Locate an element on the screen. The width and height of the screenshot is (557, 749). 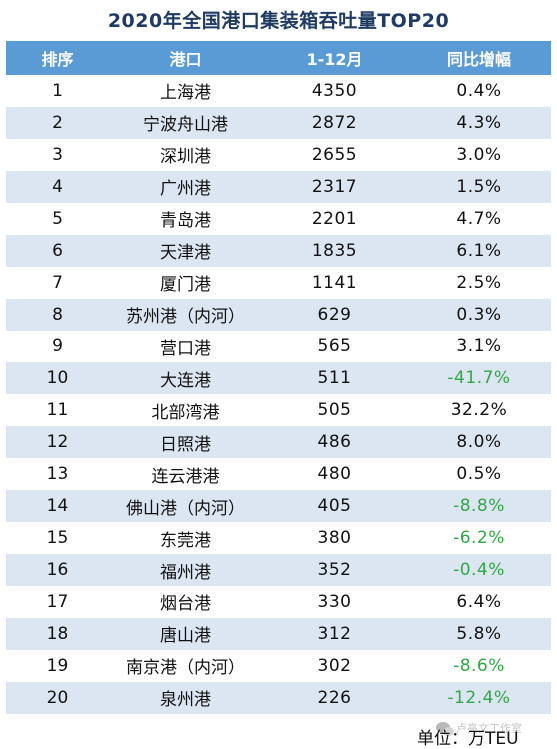
cell-volume: 302 is located at coordinates (334, 665).